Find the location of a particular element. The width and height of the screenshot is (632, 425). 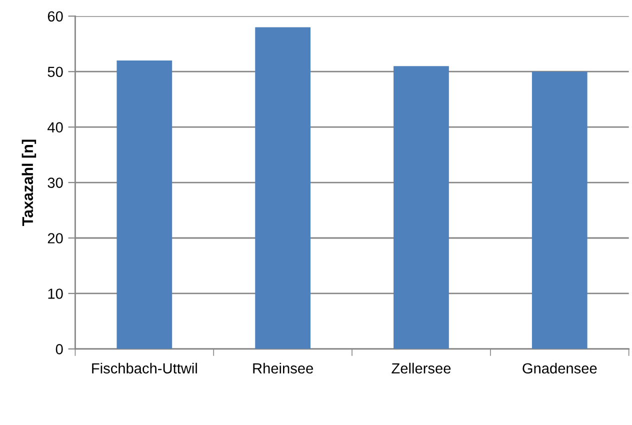

y-axis-title: Taxazahl [n] is located at coordinates (29, 183).